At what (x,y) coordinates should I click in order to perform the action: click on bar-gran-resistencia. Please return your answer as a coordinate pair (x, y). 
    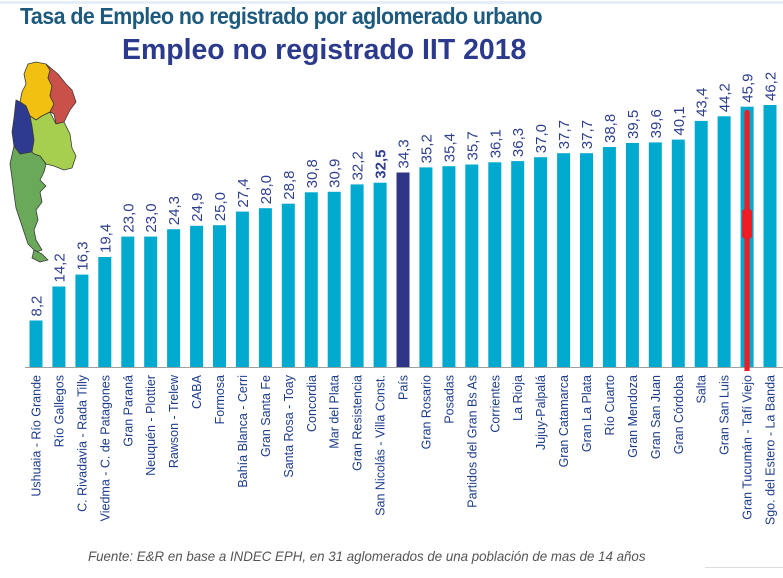
    Looking at the image, I should click on (357, 275).